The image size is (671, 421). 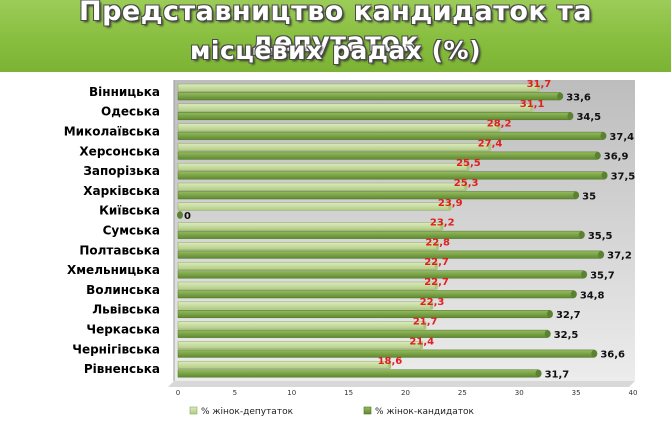 I want to click on value-label-candidates: 35, so click(x=589, y=196).